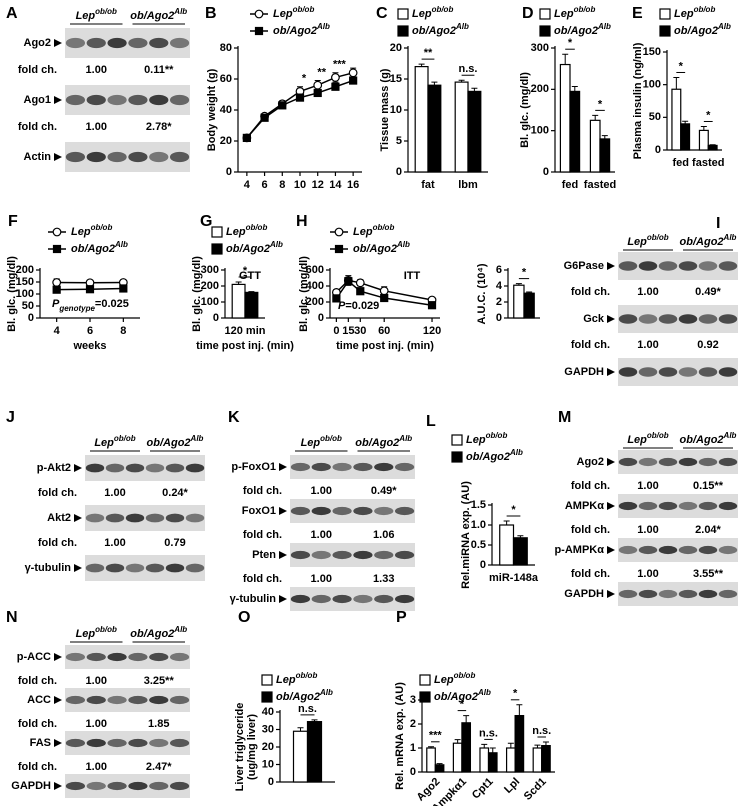 This screenshot has width=743, height=806. What do you see at coordinates (428, 185) in the screenshot?
I see `x-tick-label: fat` at bounding box center [428, 185].